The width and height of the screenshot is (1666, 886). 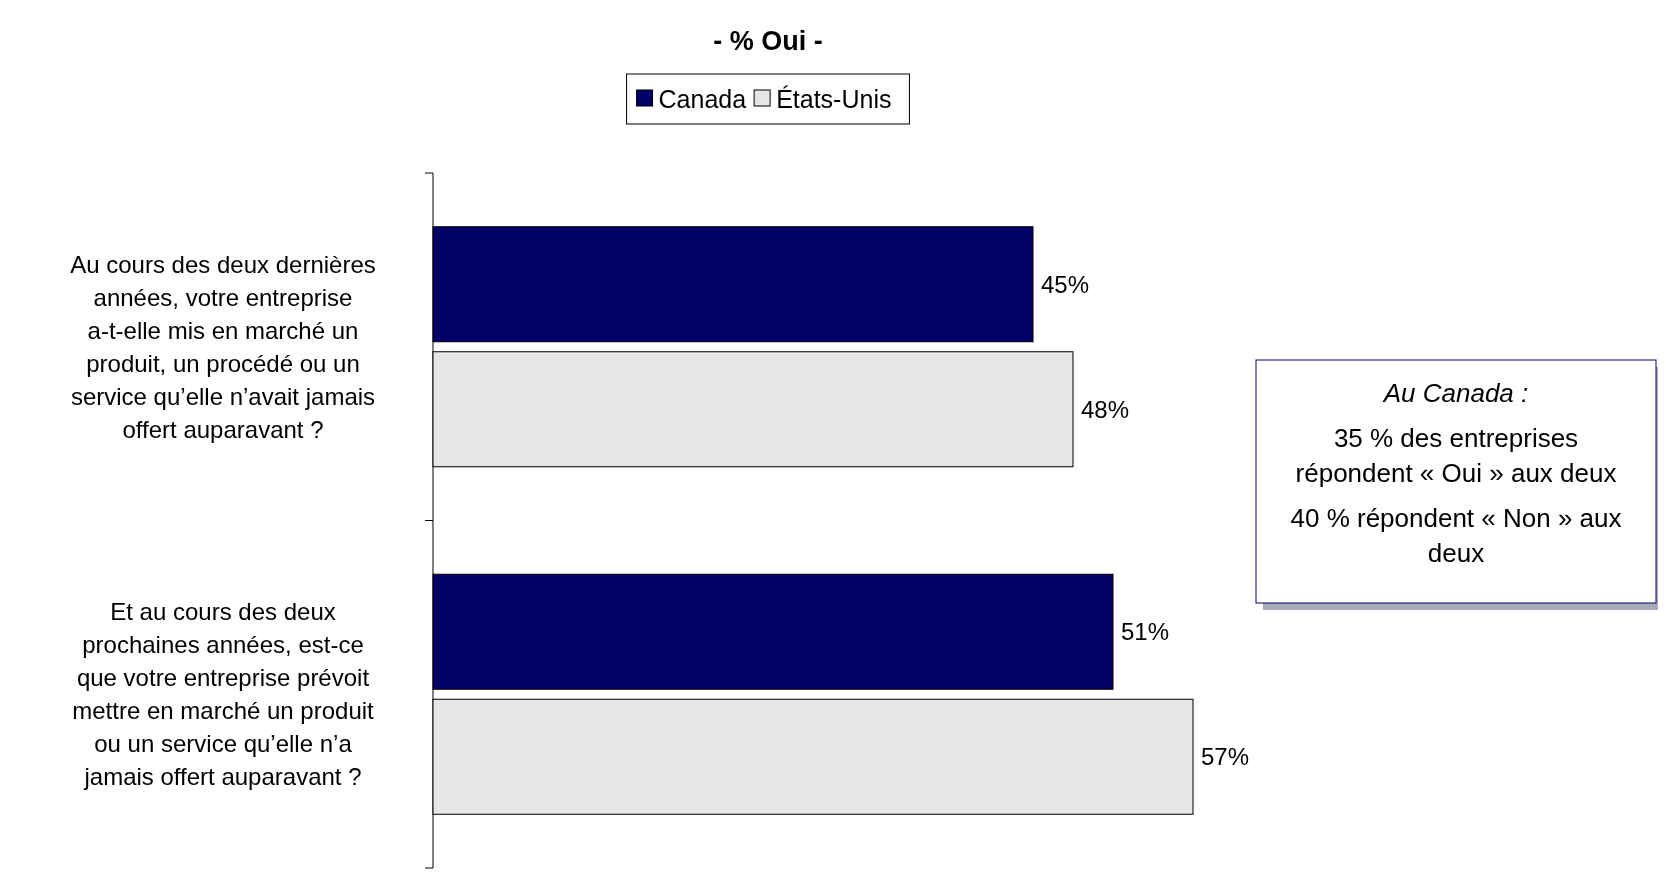 I want to click on text: 40 % répondent « Non » aux deux, so click(x=1456, y=535).